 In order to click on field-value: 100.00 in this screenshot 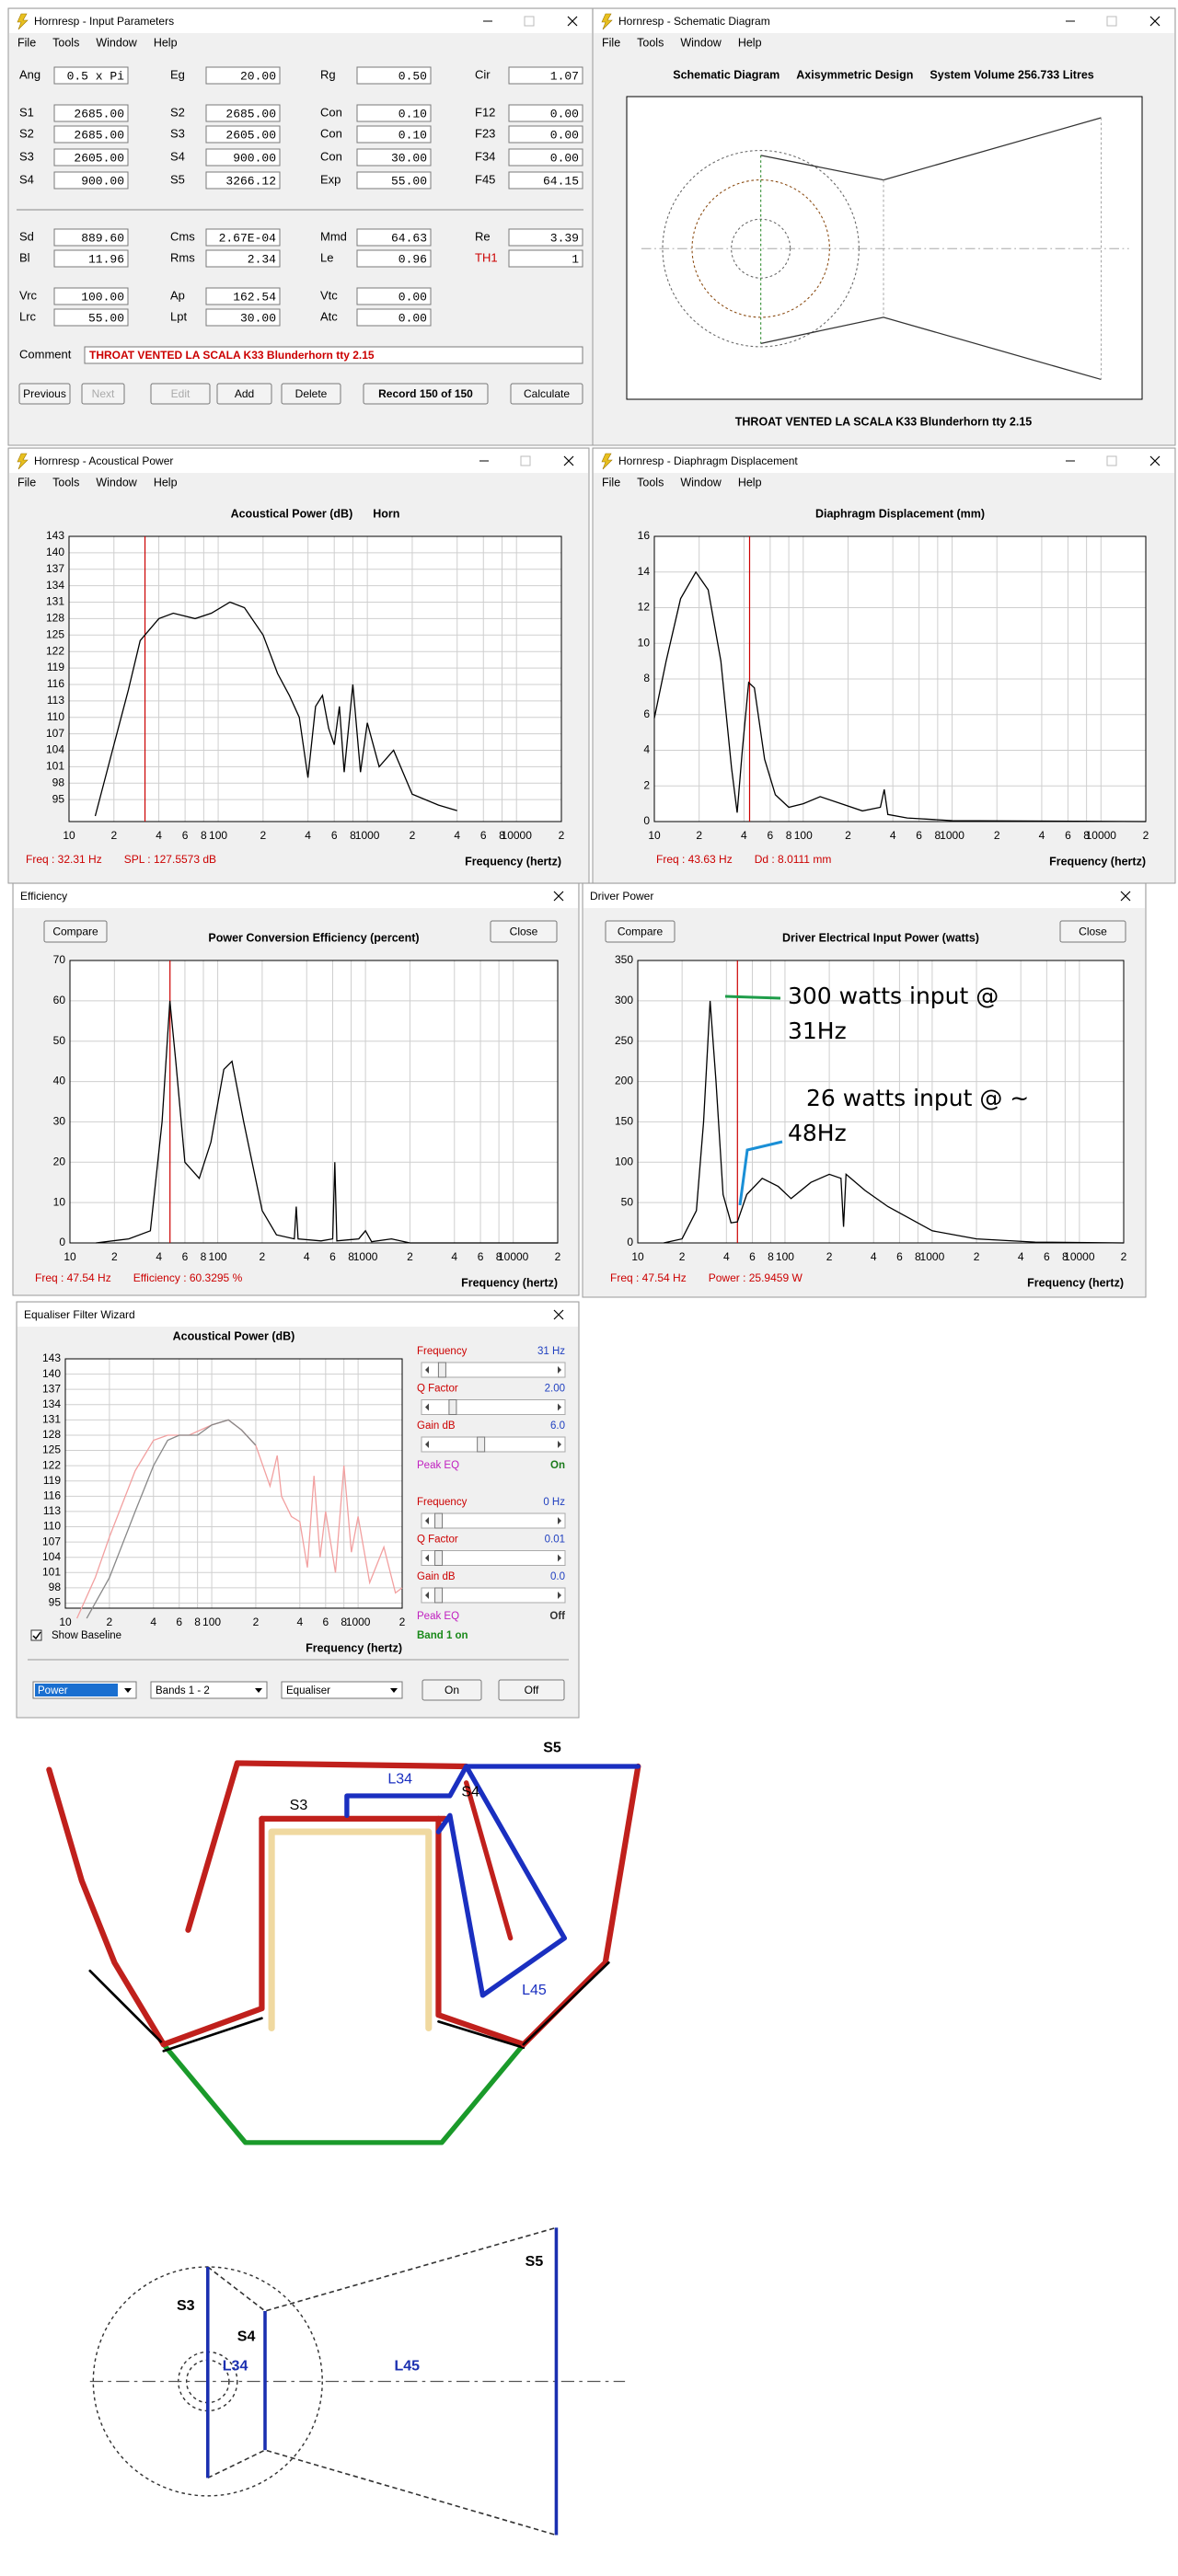, I will do `click(102, 297)`.